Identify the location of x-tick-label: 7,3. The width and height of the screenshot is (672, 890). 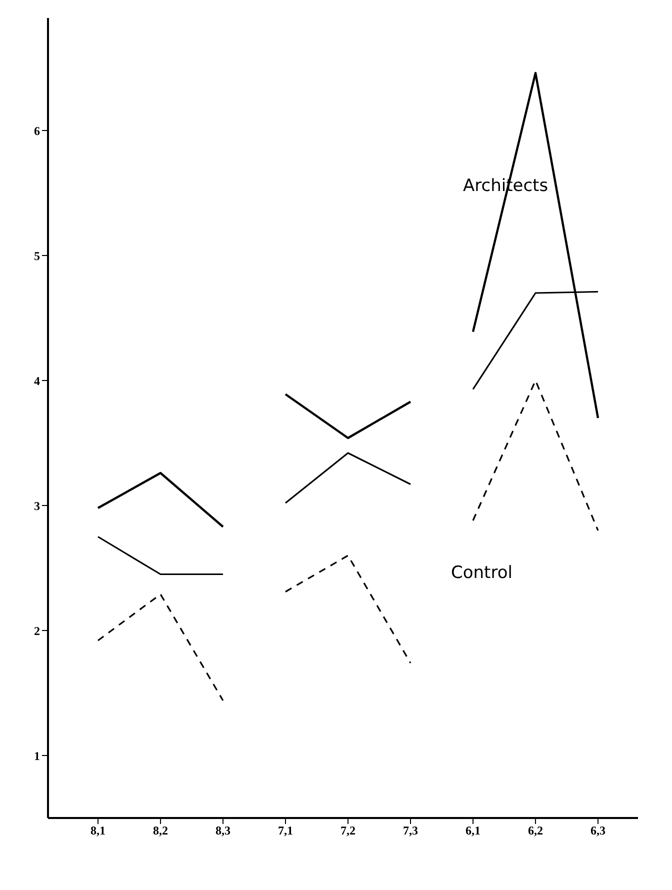
(410, 831).